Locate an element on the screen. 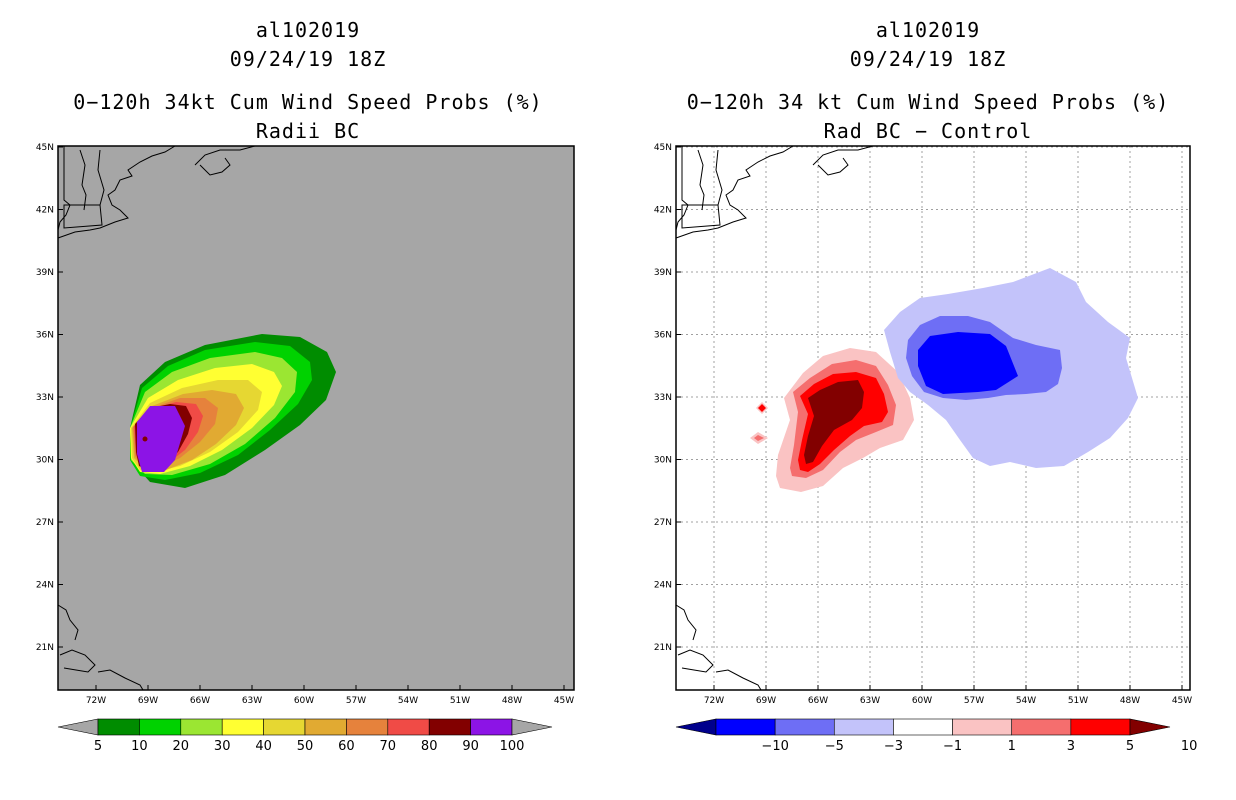 Image resolution: width=1236 pixels, height=800 pixels. left-title: 0−120h 34kt Cum Wind Speed Probs (%) is located at coordinates (308, 102).